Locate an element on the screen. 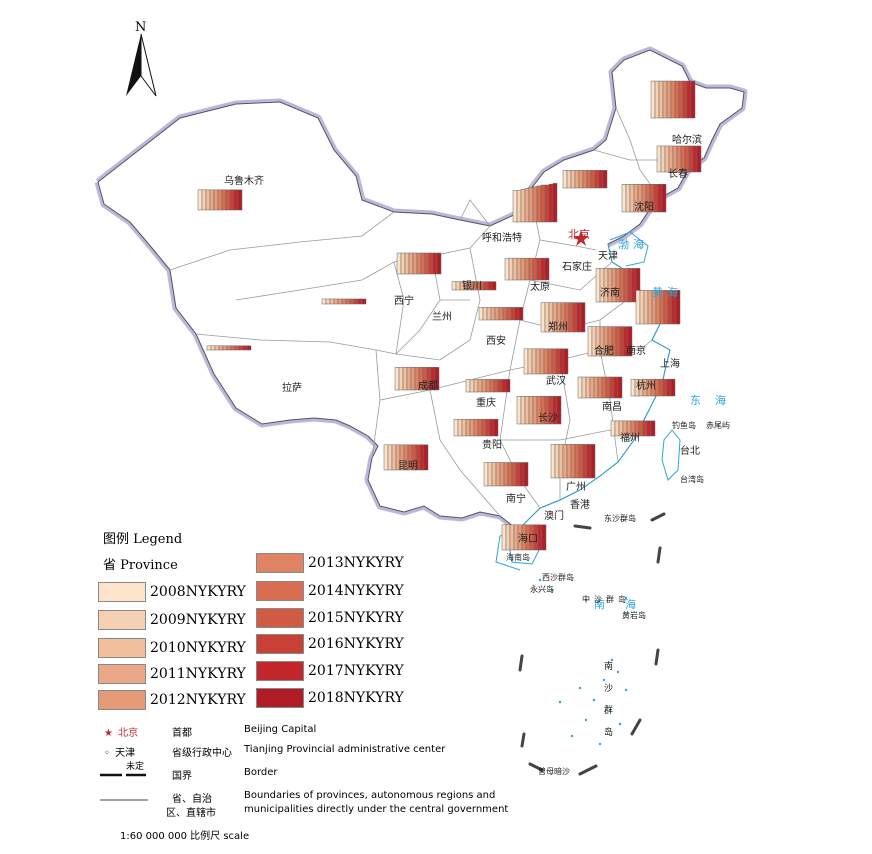 This screenshot has height=854, width=872. legend-subtitle: 省 Province is located at coordinates (140, 565).